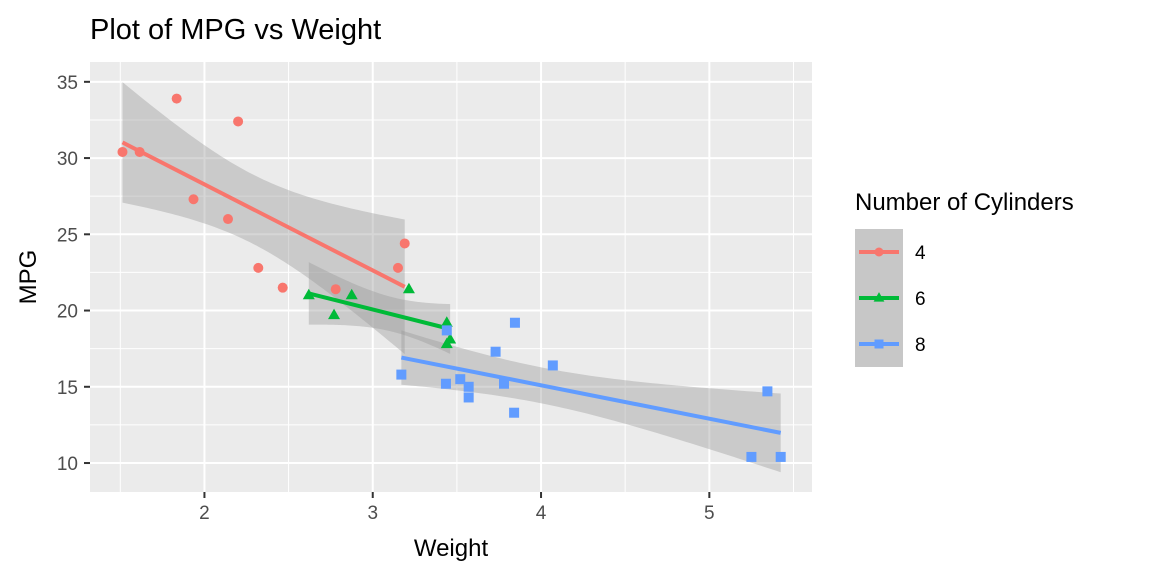 The height and width of the screenshot is (576, 1152). I want to click on y-tick-label: 15, so click(67, 388).